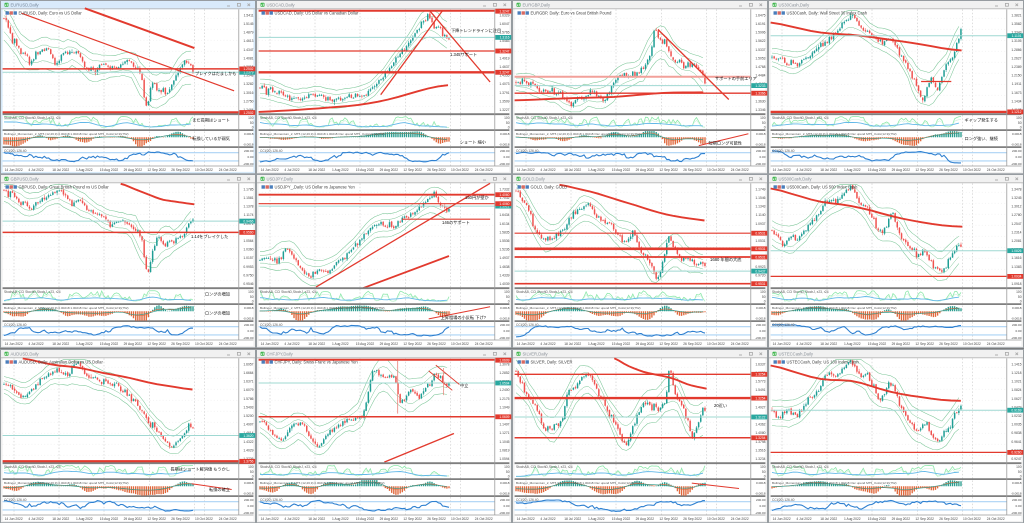 This screenshot has height=523, width=1024. I want to click on svg-text: 0.9531, so click(760, 234).